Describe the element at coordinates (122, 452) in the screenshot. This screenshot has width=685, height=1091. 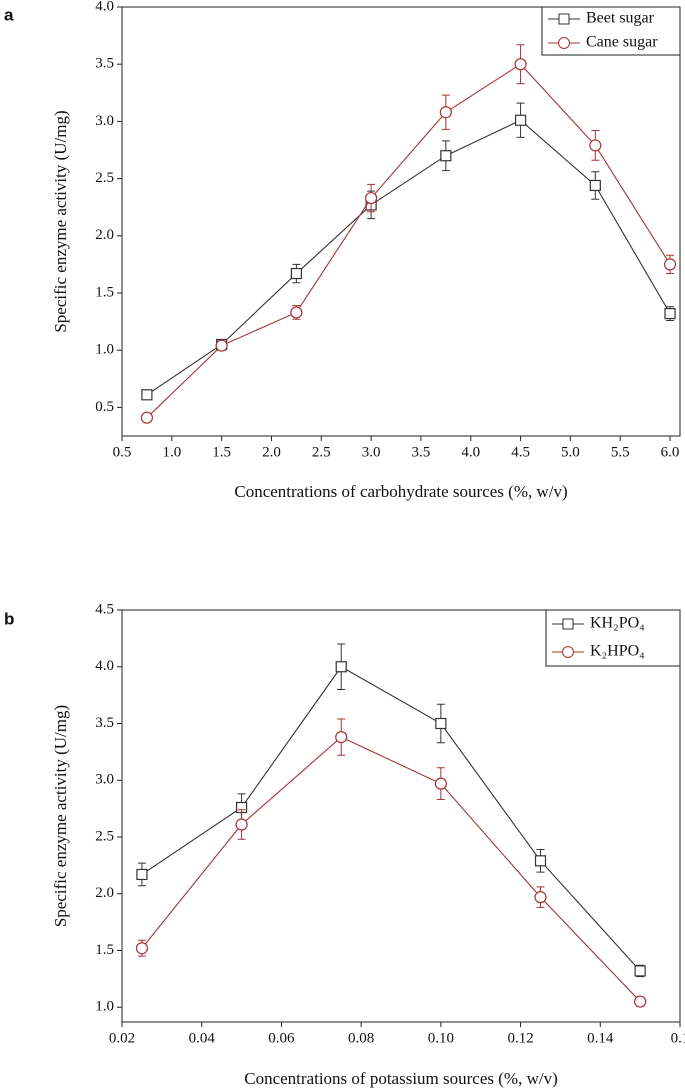
I see `x-tick-label: 0.5` at that location.